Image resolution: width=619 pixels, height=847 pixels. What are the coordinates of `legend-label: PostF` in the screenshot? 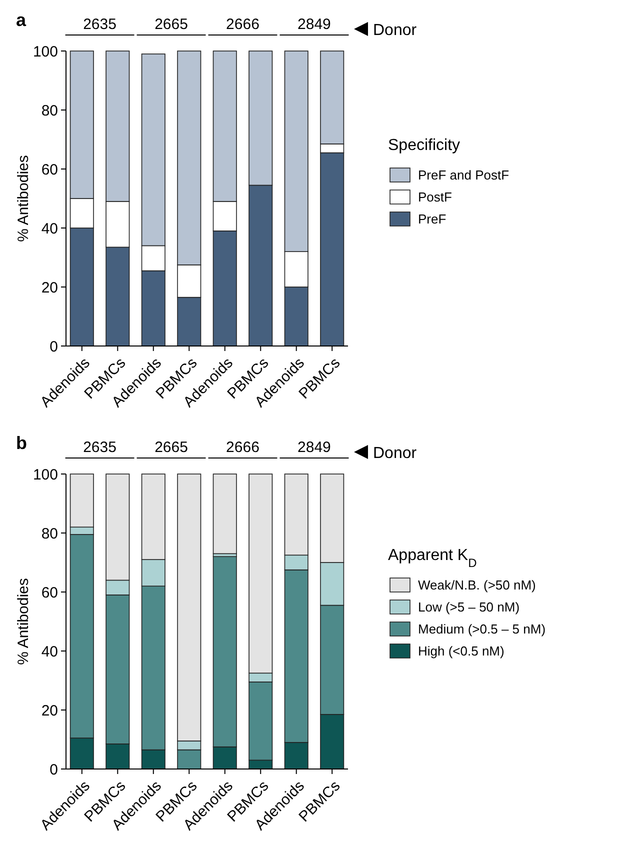 It's located at (435, 197).